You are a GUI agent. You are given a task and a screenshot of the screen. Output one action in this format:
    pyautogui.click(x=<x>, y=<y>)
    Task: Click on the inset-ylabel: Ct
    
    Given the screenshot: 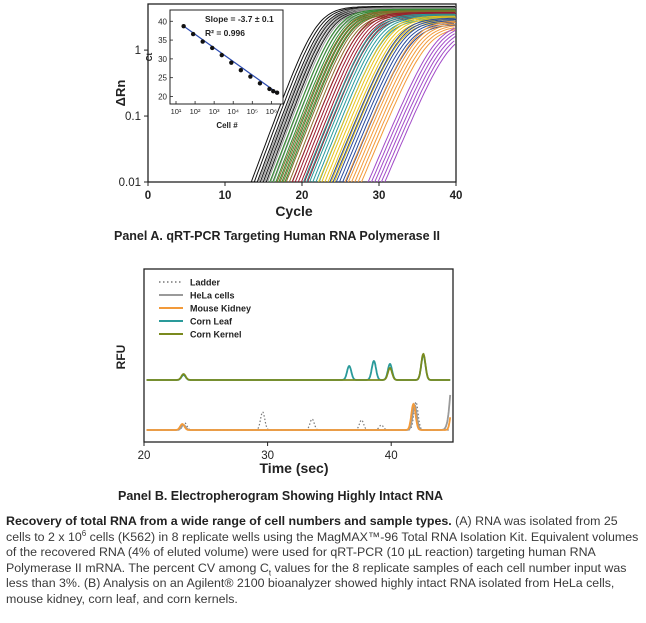 What is the action you would take?
    pyautogui.click(x=149, y=56)
    